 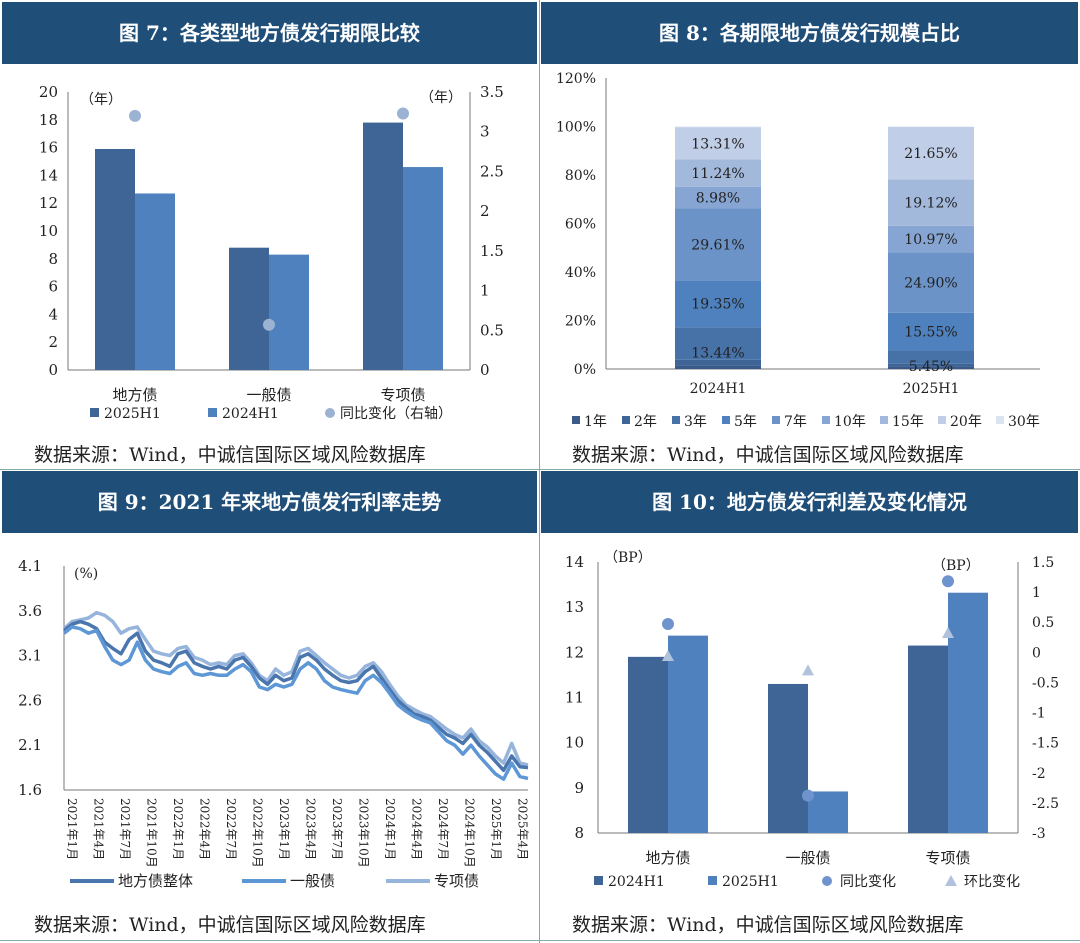 I want to click on c8-xtick: 2024H1, so click(x=718, y=389).